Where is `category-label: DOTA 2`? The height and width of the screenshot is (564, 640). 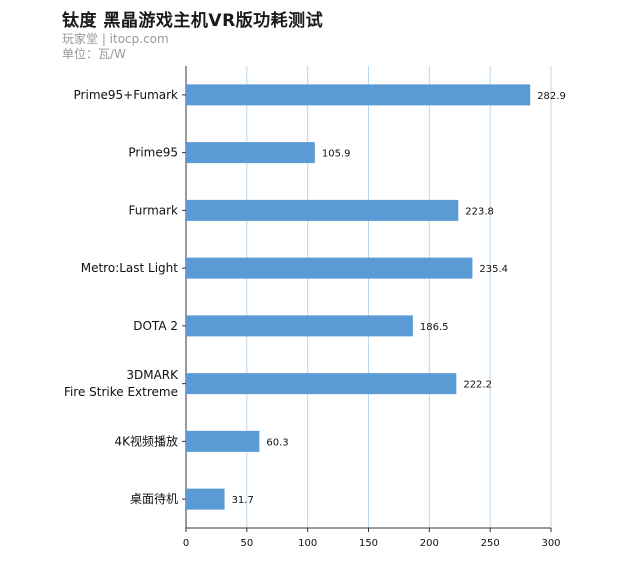
category-label: DOTA 2 is located at coordinates (155, 326).